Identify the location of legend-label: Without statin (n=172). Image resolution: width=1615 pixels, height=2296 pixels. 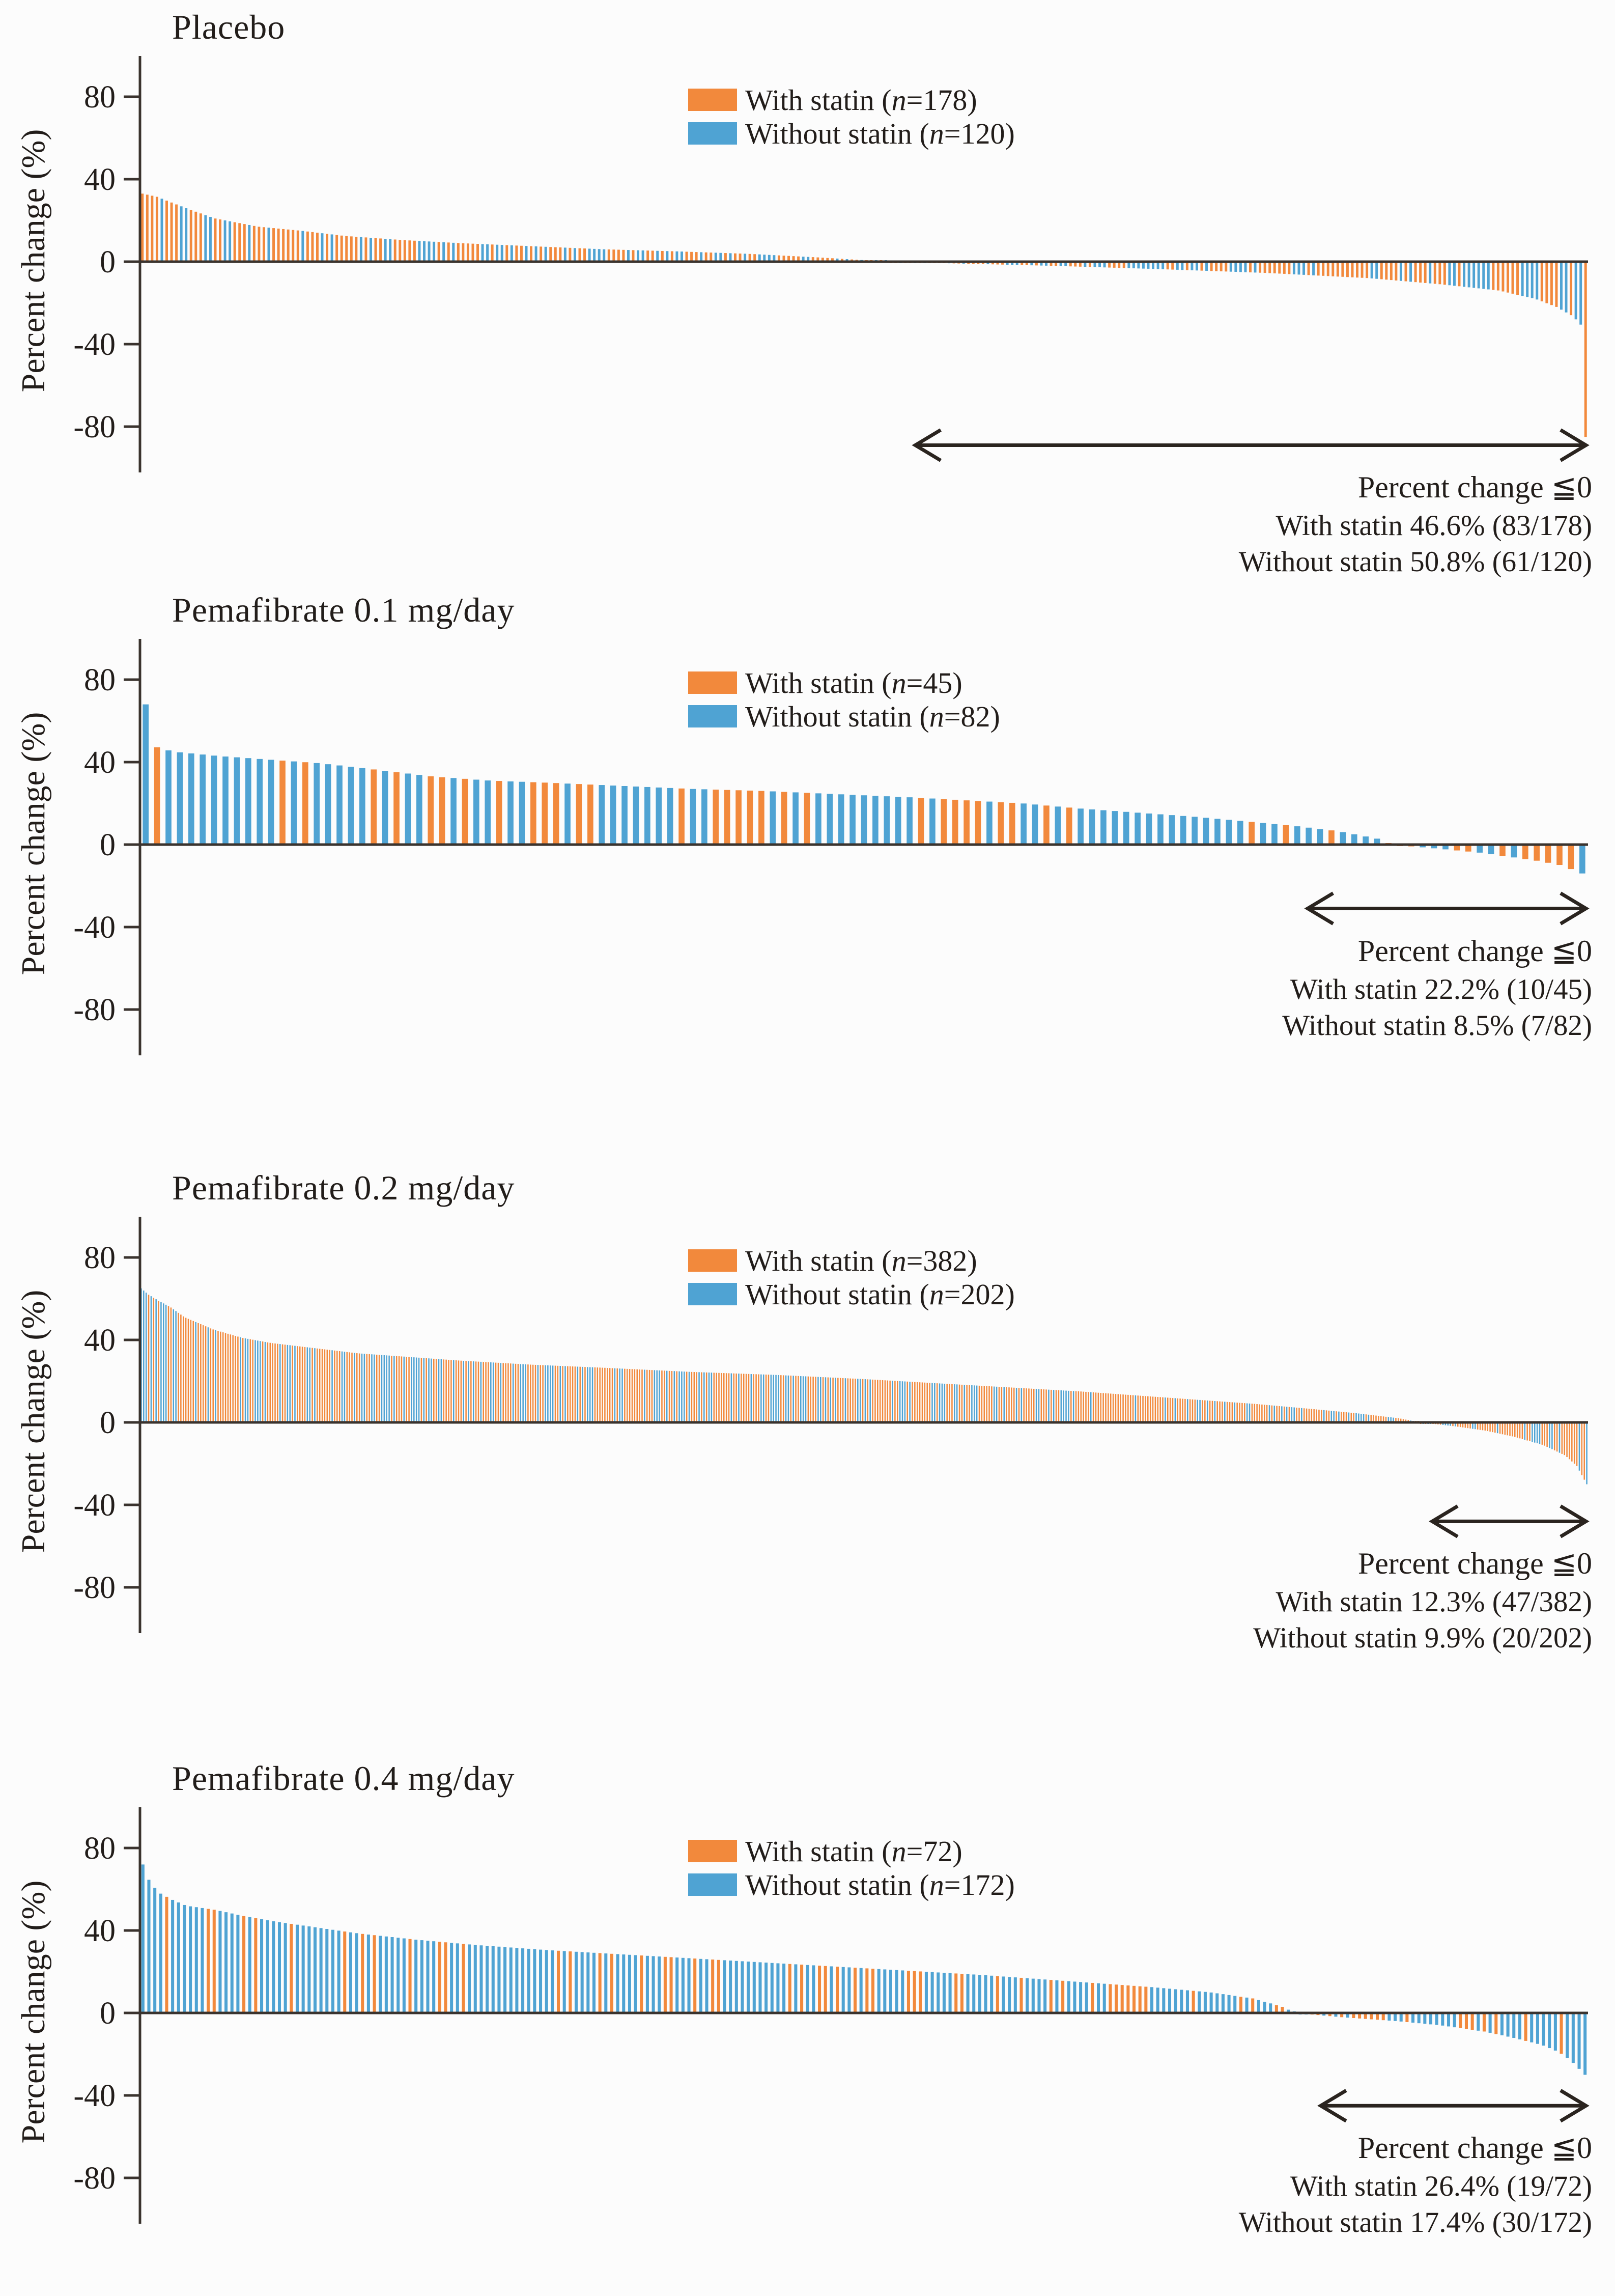
(880, 1884).